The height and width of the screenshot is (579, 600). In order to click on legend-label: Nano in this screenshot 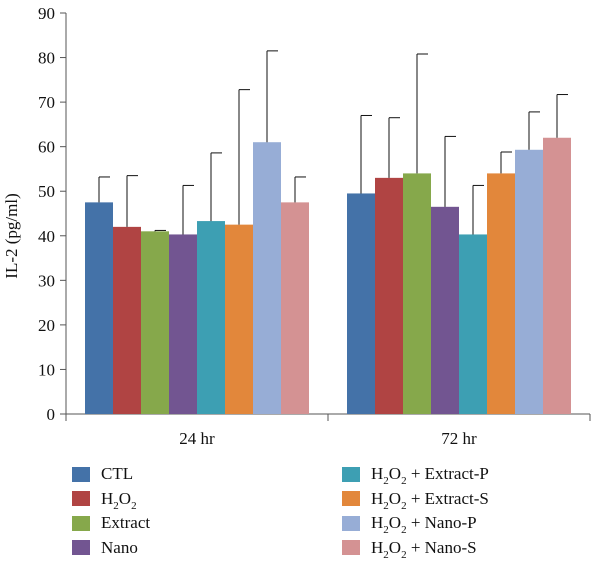, I will do `click(119, 547)`.